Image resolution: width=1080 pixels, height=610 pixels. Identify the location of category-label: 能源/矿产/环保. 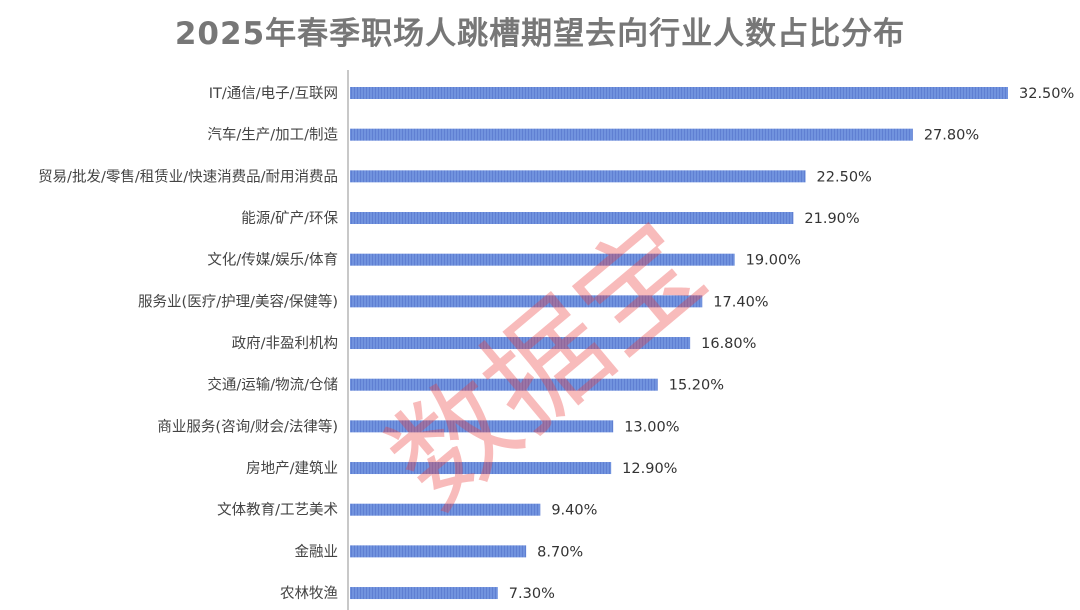
(289, 218).